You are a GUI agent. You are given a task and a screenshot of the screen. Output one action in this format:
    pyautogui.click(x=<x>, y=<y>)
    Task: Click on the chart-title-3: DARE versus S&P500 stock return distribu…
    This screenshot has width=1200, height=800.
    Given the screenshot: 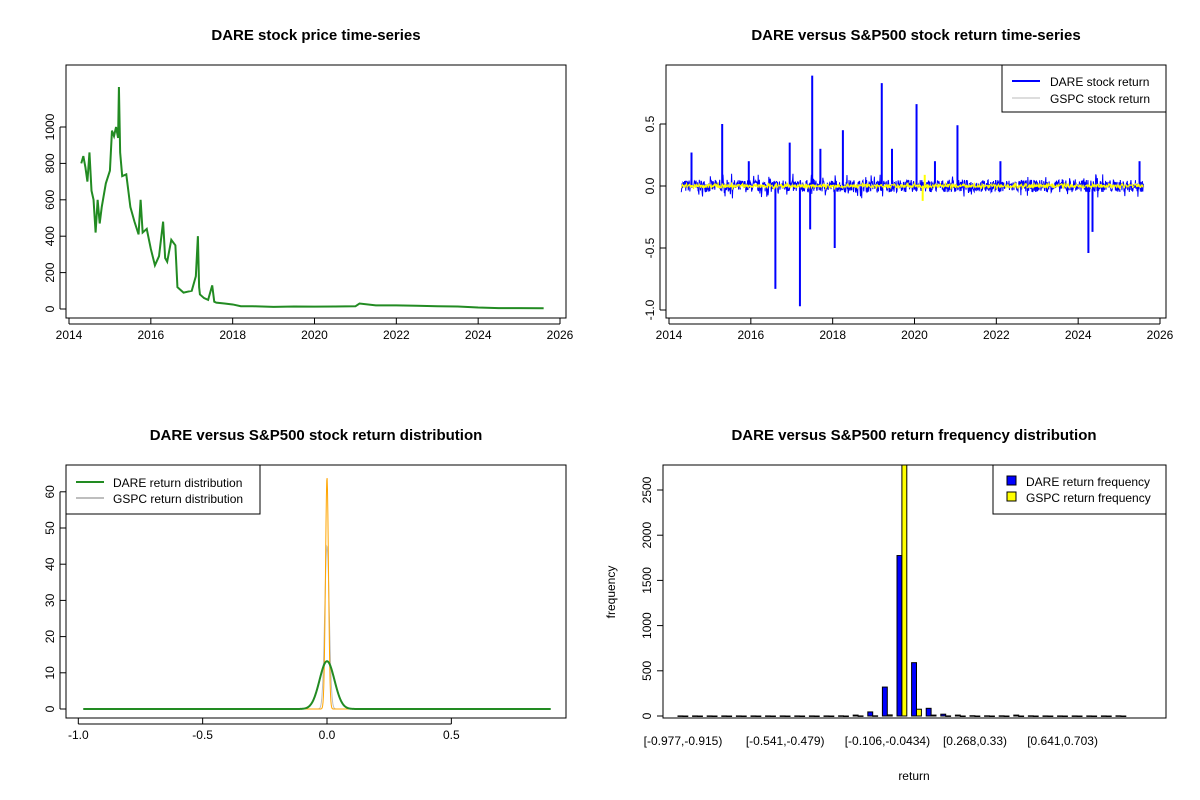 What is the action you would take?
    pyautogui.click(x=316, y=435)
    